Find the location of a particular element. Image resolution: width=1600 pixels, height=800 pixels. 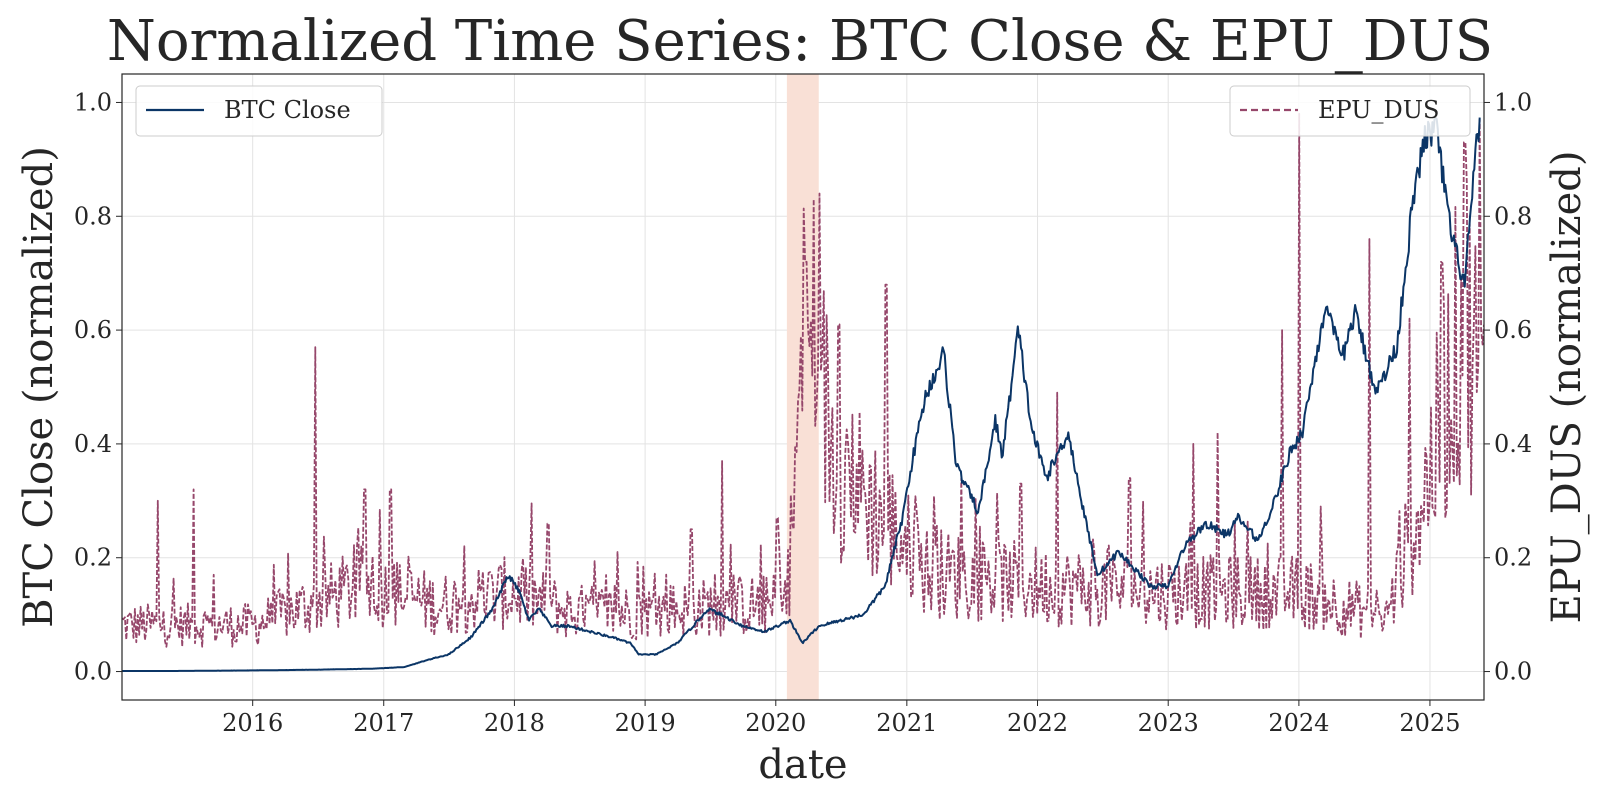

y-axis-left-ticks: 0.0 0.2 0.4 0.6 0.8 1.0 is located at coordinates (98, 387).